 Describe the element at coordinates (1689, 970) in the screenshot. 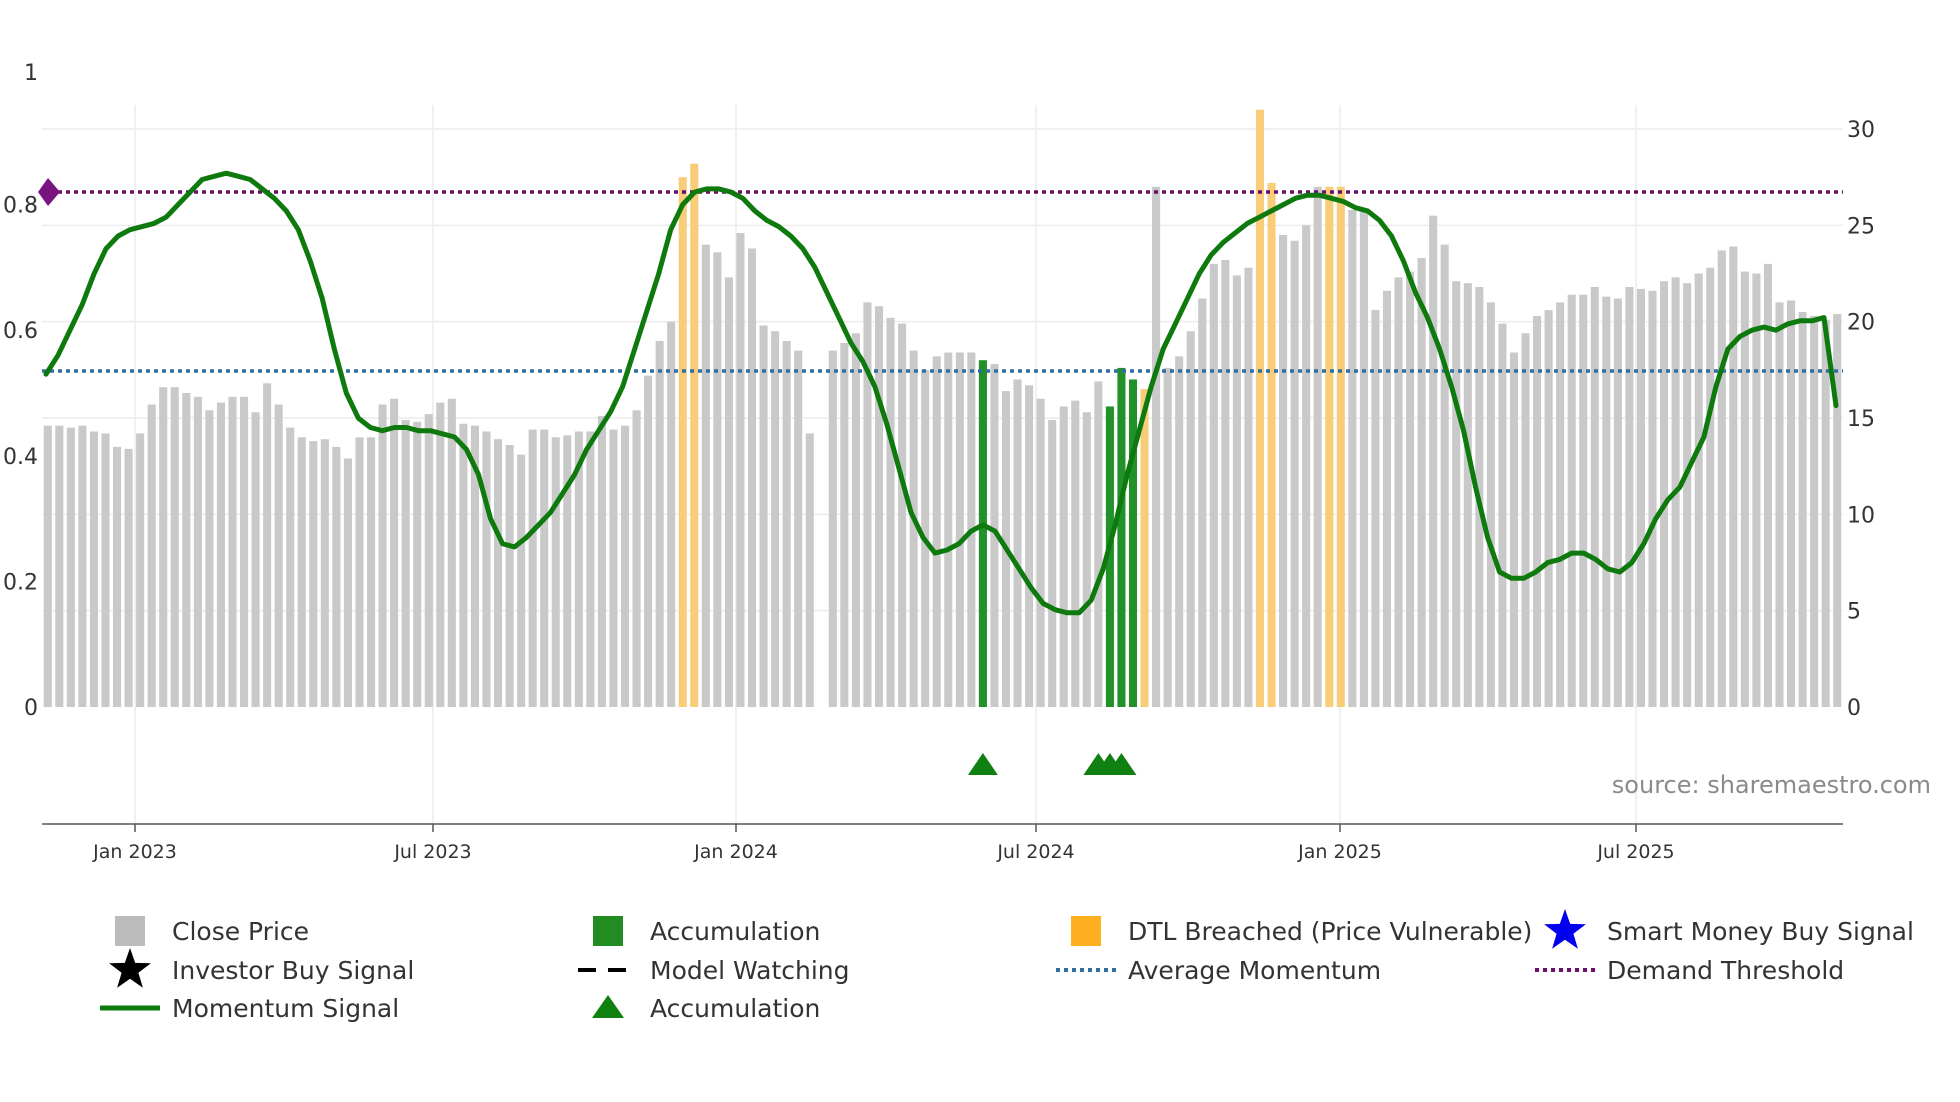

I see `legend-item: Demand Threshold` at that location.